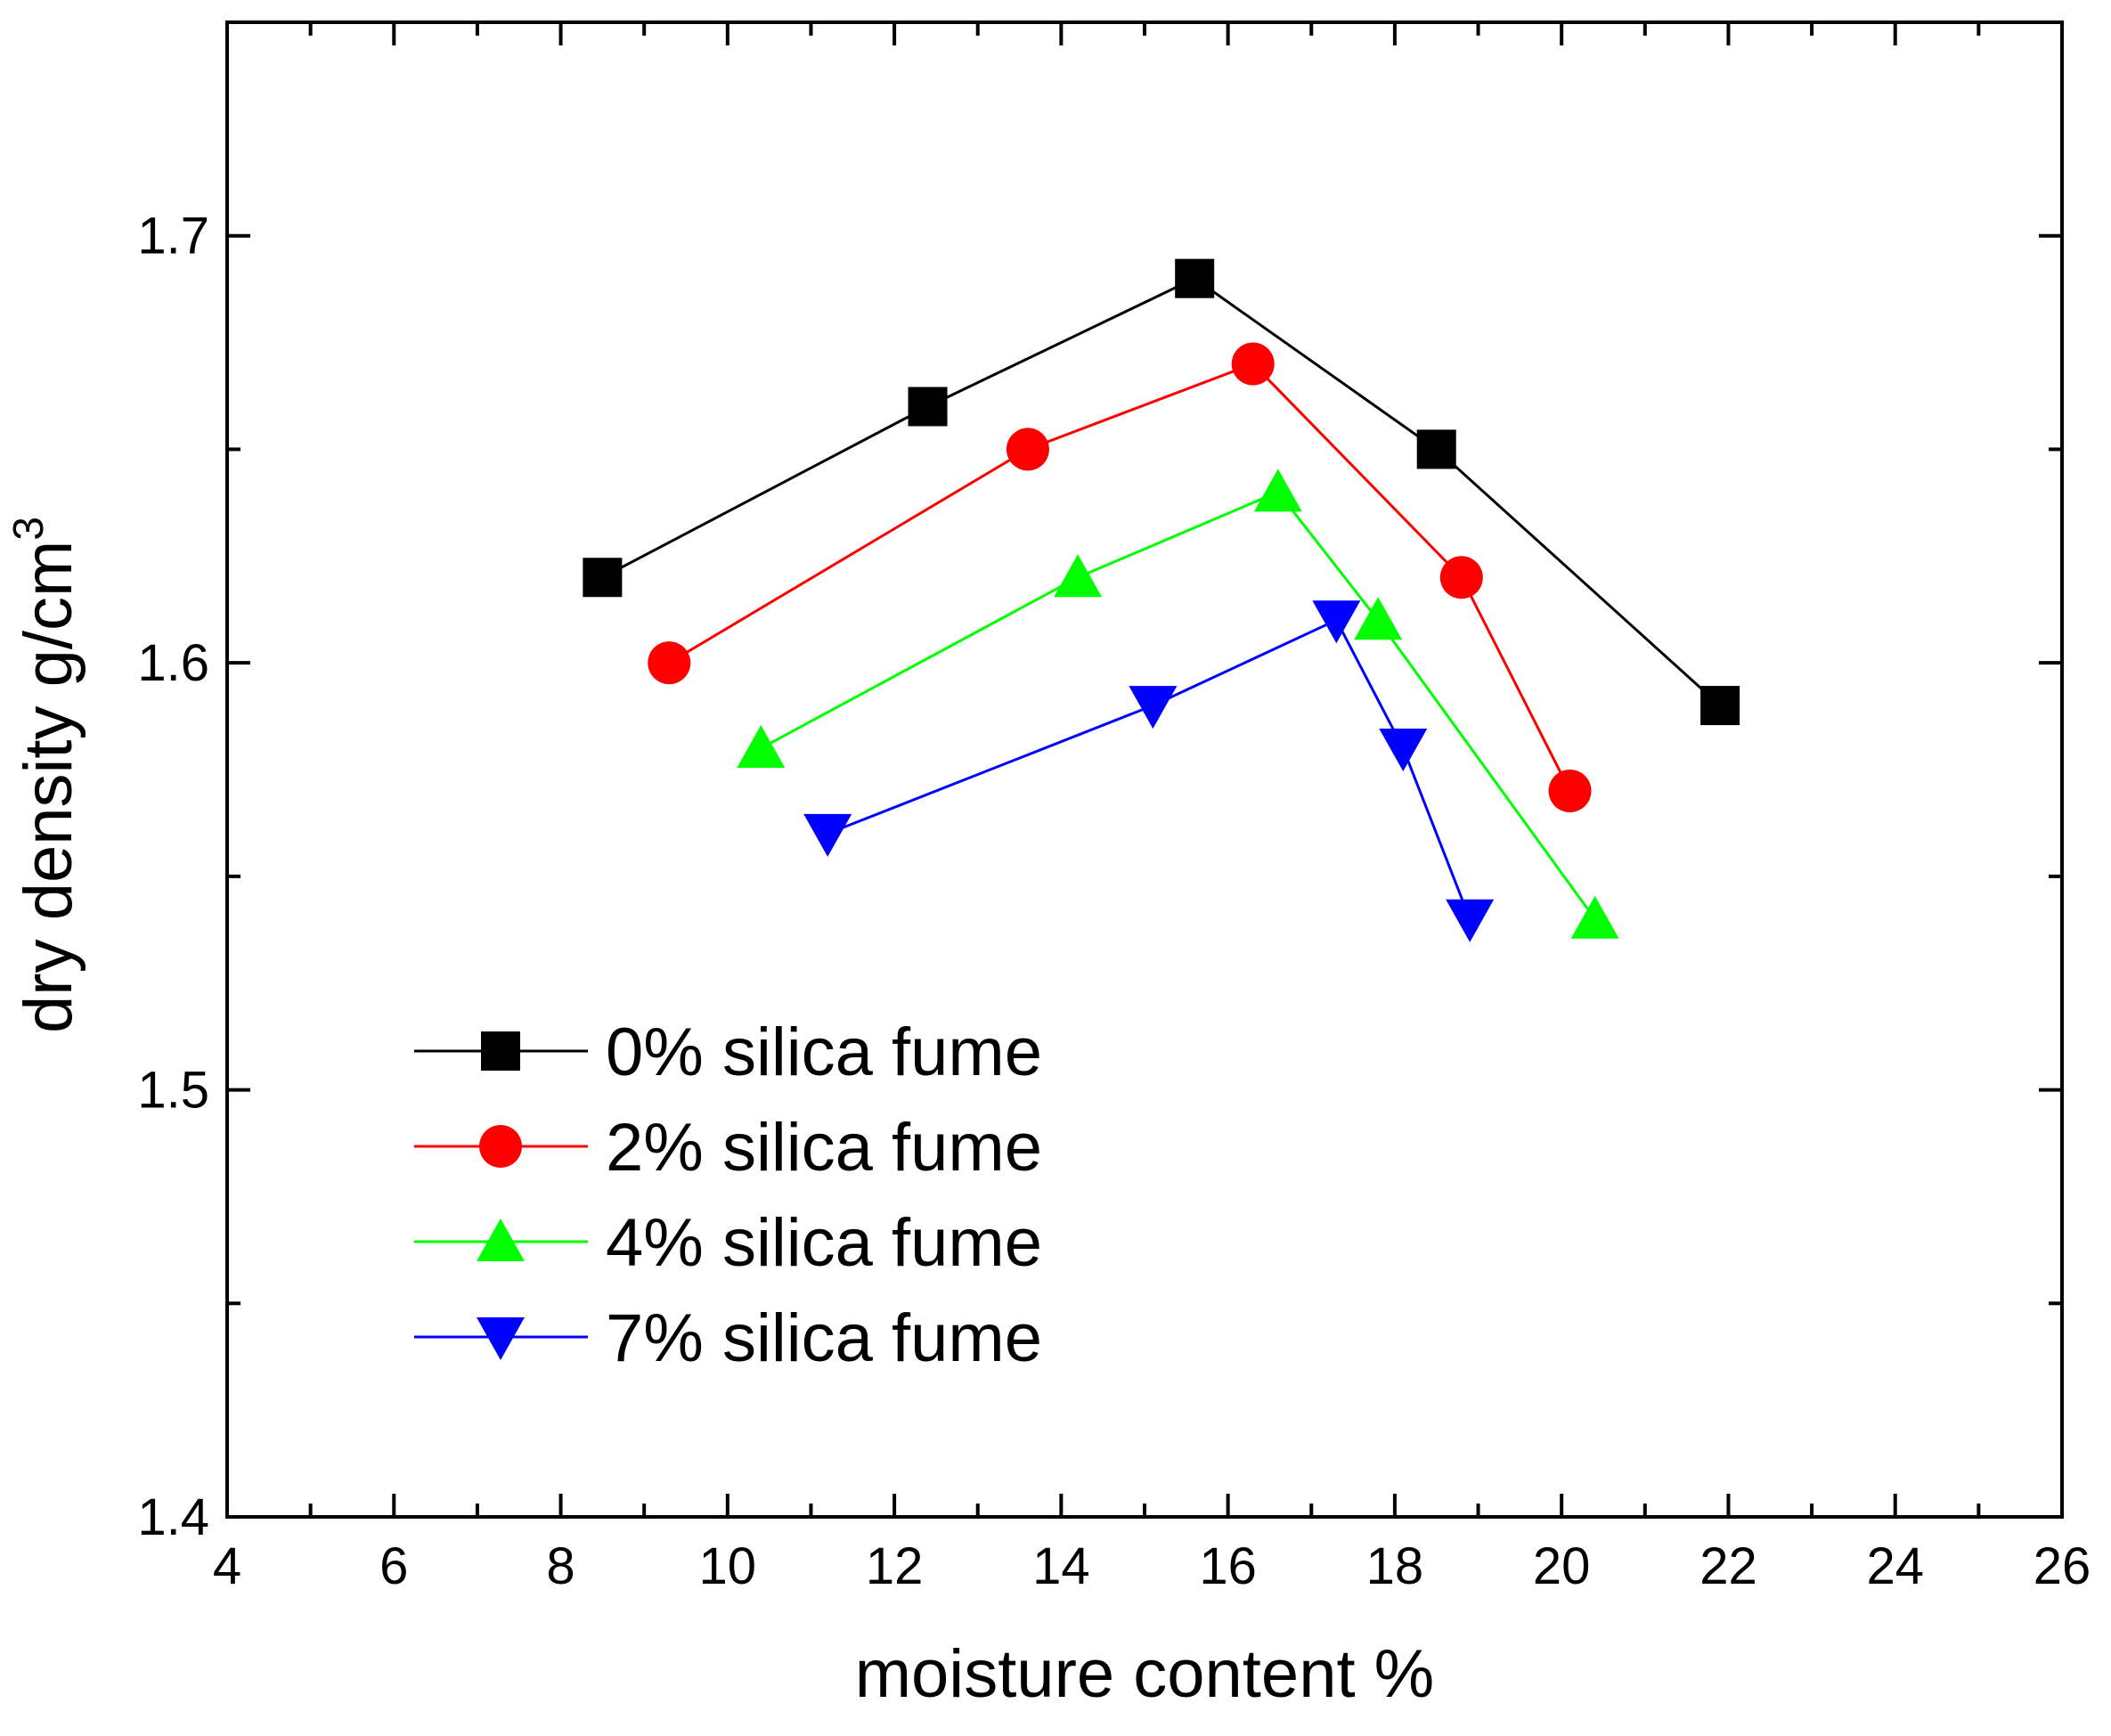 The image size is (2111, 1736). What do you see at coordinates (1145, 1674) in the screenshot?
I see `x-axis-label: moisture content %` at bounding box center [1145, 1674].